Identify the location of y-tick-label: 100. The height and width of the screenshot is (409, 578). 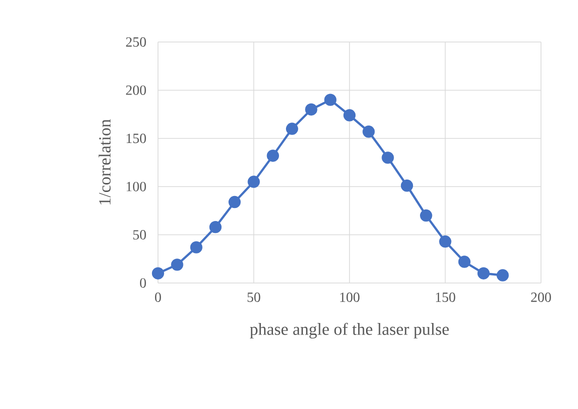
(136, 187).